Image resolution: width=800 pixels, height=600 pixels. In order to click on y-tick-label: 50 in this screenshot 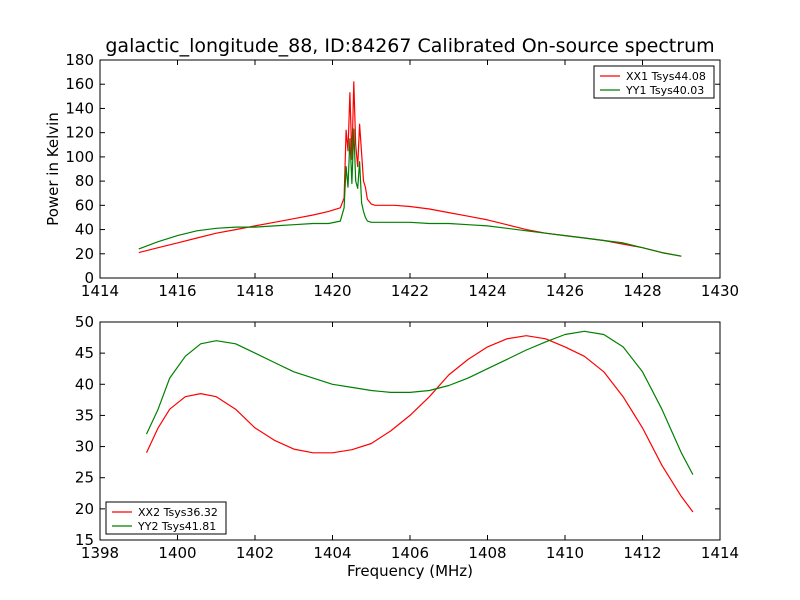, I will do `click(84, 322)`.